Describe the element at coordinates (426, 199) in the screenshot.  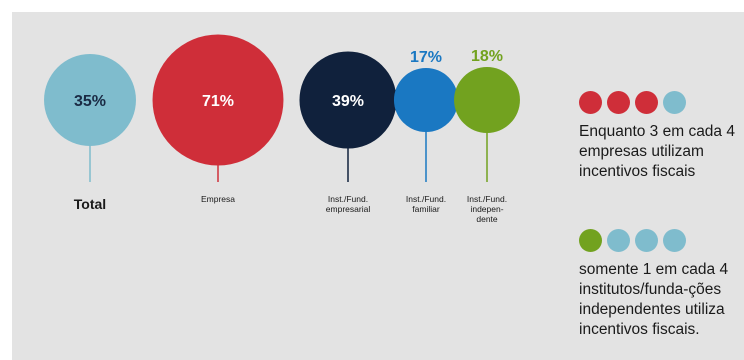
I see `category-label-inst-familiar-line1: Inst./Fund.` at that location.